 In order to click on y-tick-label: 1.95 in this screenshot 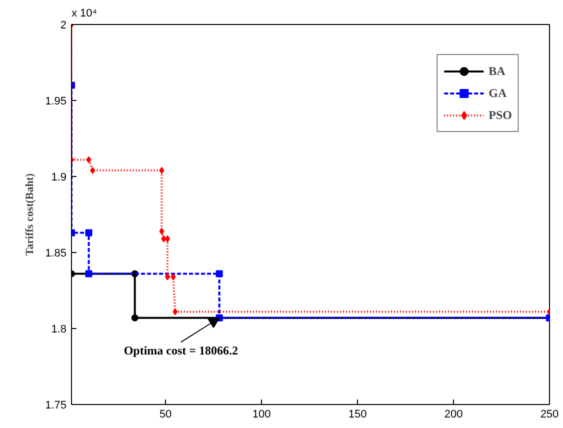, I will do `click(56, 102)`.